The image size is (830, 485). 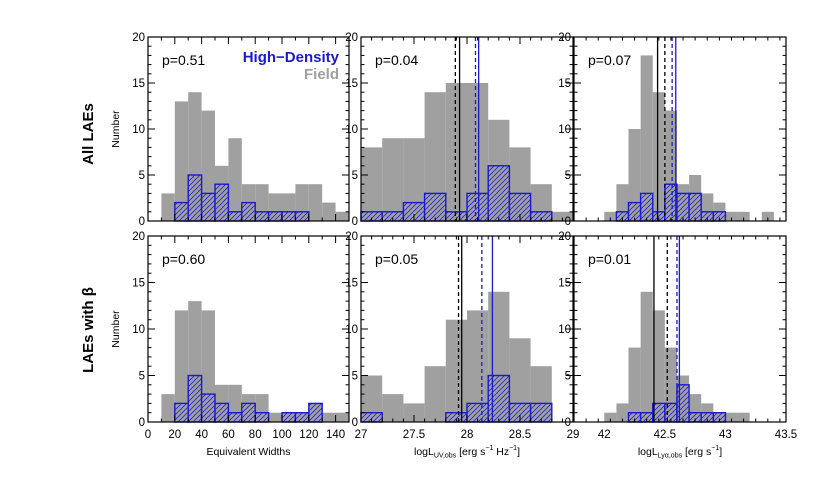 What do you see at coordinates (230, 130) in the screenshot?
I see `histogram-panel: 0 5 10 15 20 p=0.51 Number` at bounding box center [230, 130].